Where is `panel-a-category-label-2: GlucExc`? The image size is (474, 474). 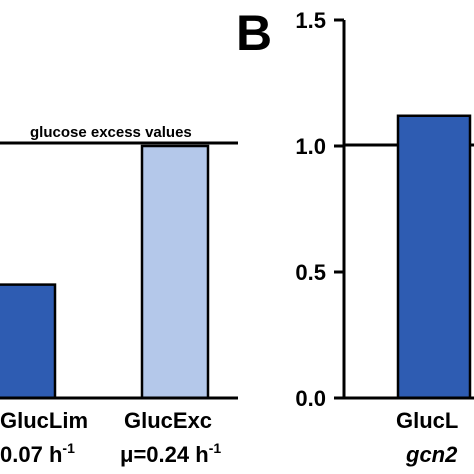
panel-a-category-label-2: GlucExc is located at coordinates (168, 420).